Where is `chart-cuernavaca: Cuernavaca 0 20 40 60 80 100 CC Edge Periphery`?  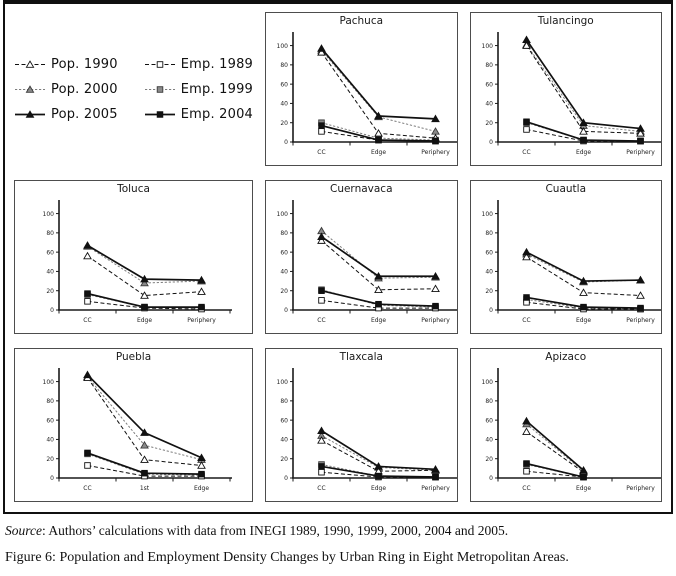
chart-cuernavaca: Cuernavaca 0 20 40 60 80 100 CC Edge Periphery is located at coordinates (361, 257).